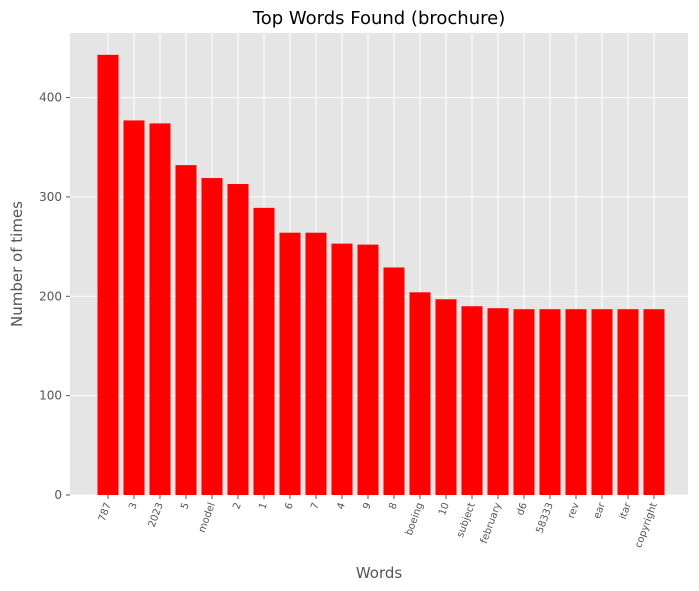 The image size is (699, 591). What do you see at coordinates (522, 509) in the screenshot?
I see `x-tick-label: d6` at bounding box center [522, 509].